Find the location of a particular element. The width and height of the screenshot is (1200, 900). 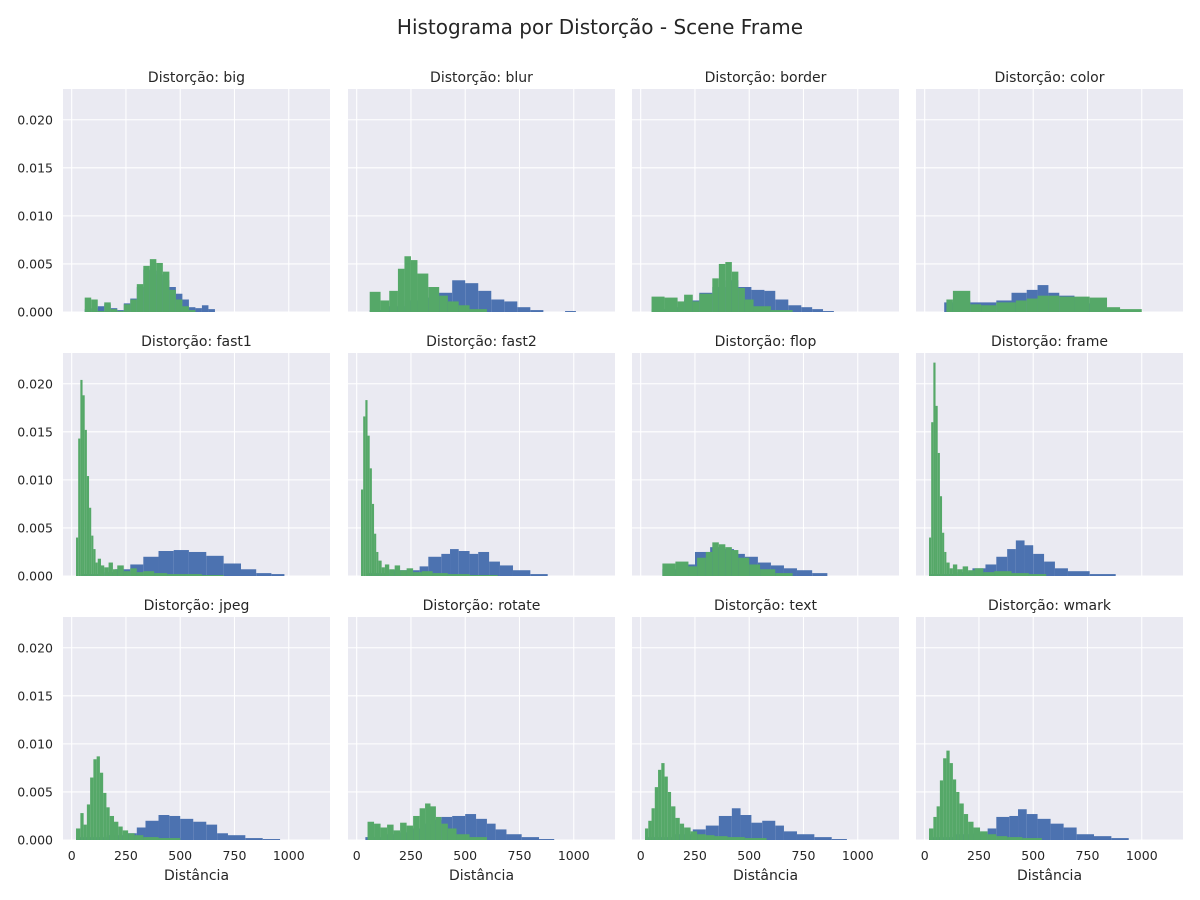

y-tick-label: 0.005 is located at coordinates (35, 527).